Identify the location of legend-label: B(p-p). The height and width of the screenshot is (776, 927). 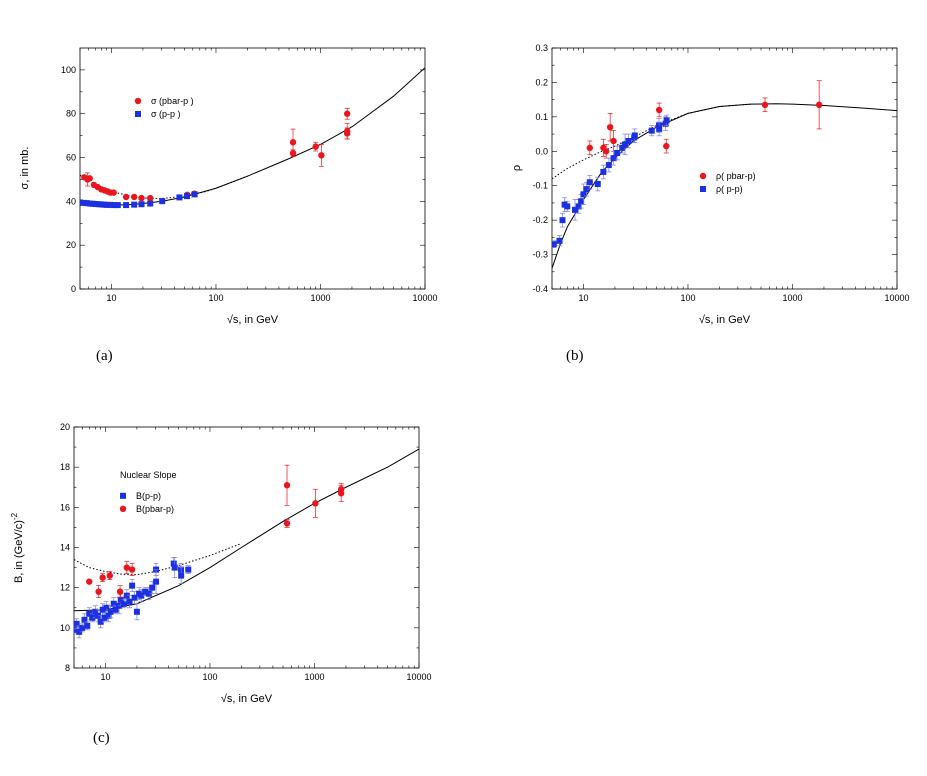
(148, 496).